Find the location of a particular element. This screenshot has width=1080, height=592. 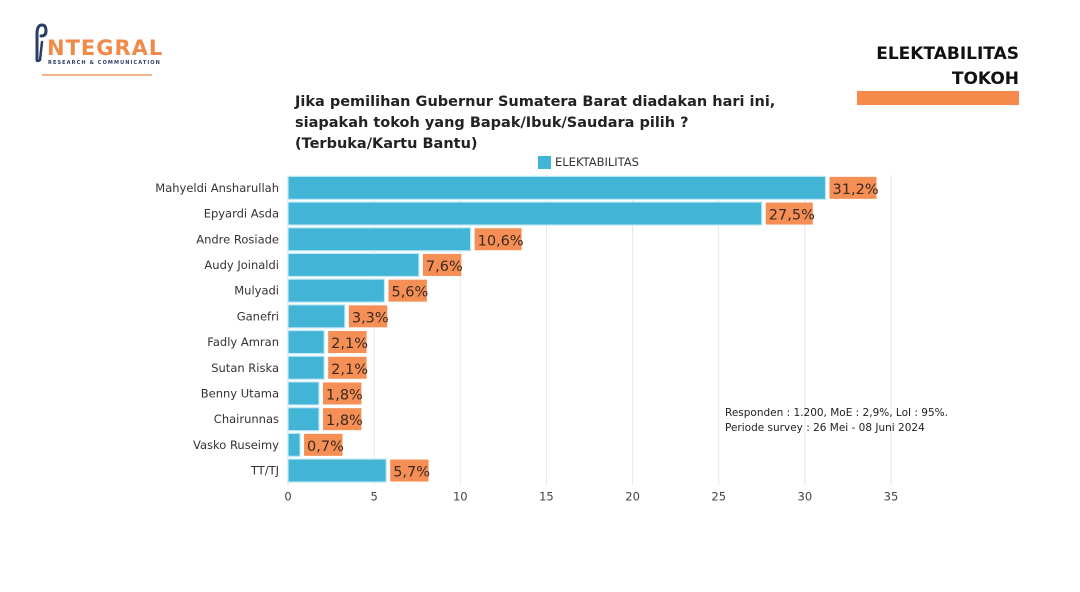

x-tick-label: 5 is located at coordinates (373, 496).